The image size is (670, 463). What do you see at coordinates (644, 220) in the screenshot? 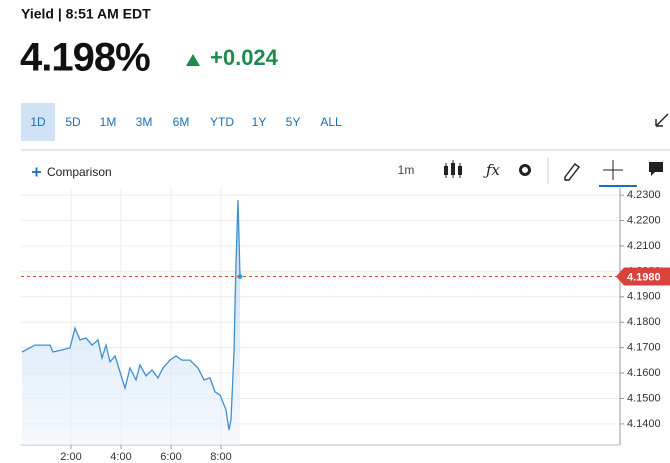
I see `y-tick-label: 4.2200` at bounding box center [644, 220].